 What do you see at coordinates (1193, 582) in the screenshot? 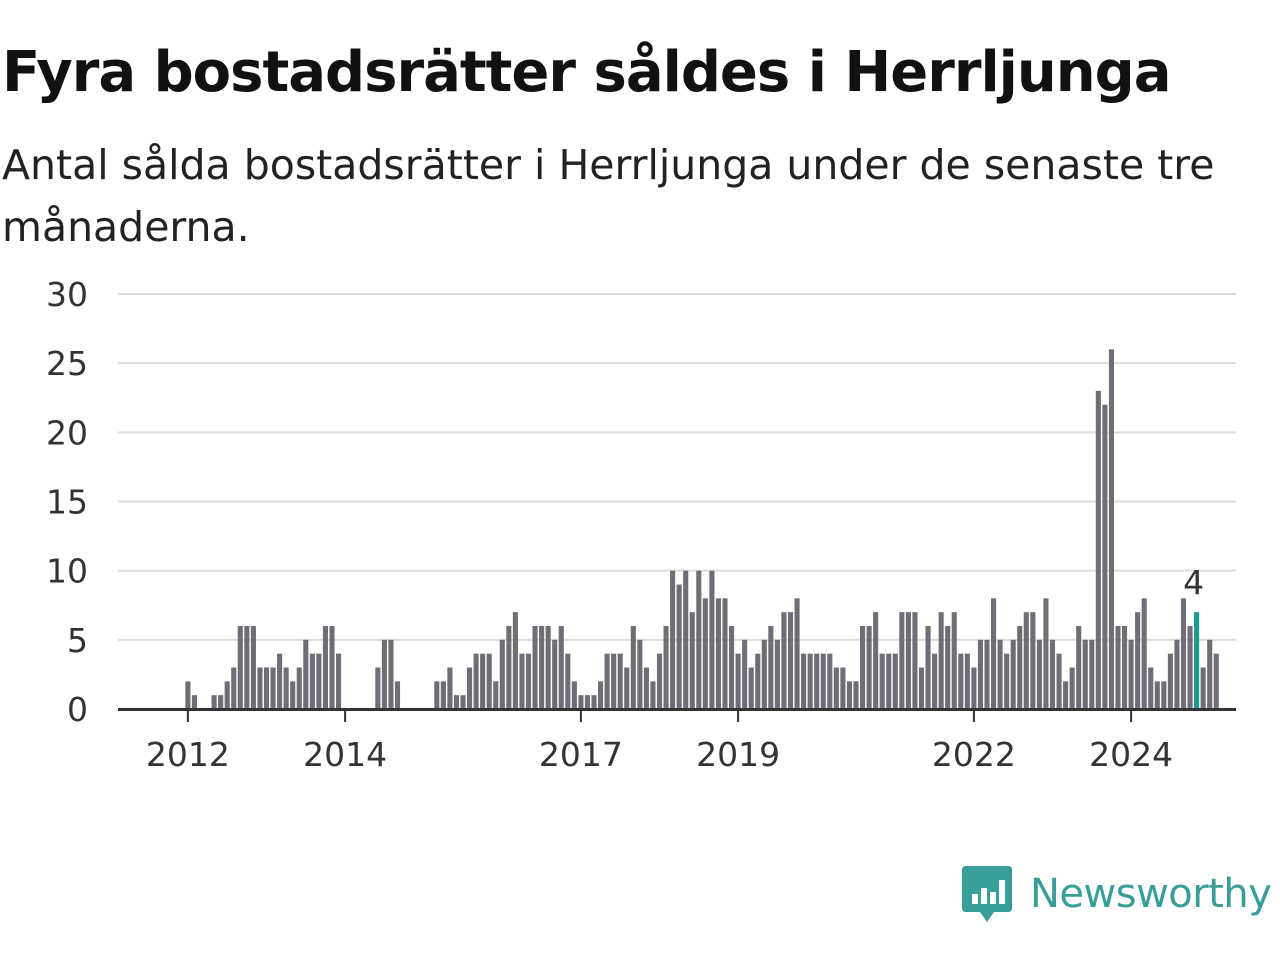
I see `latest-value-label: 4` at bounding box center [1193, 582].